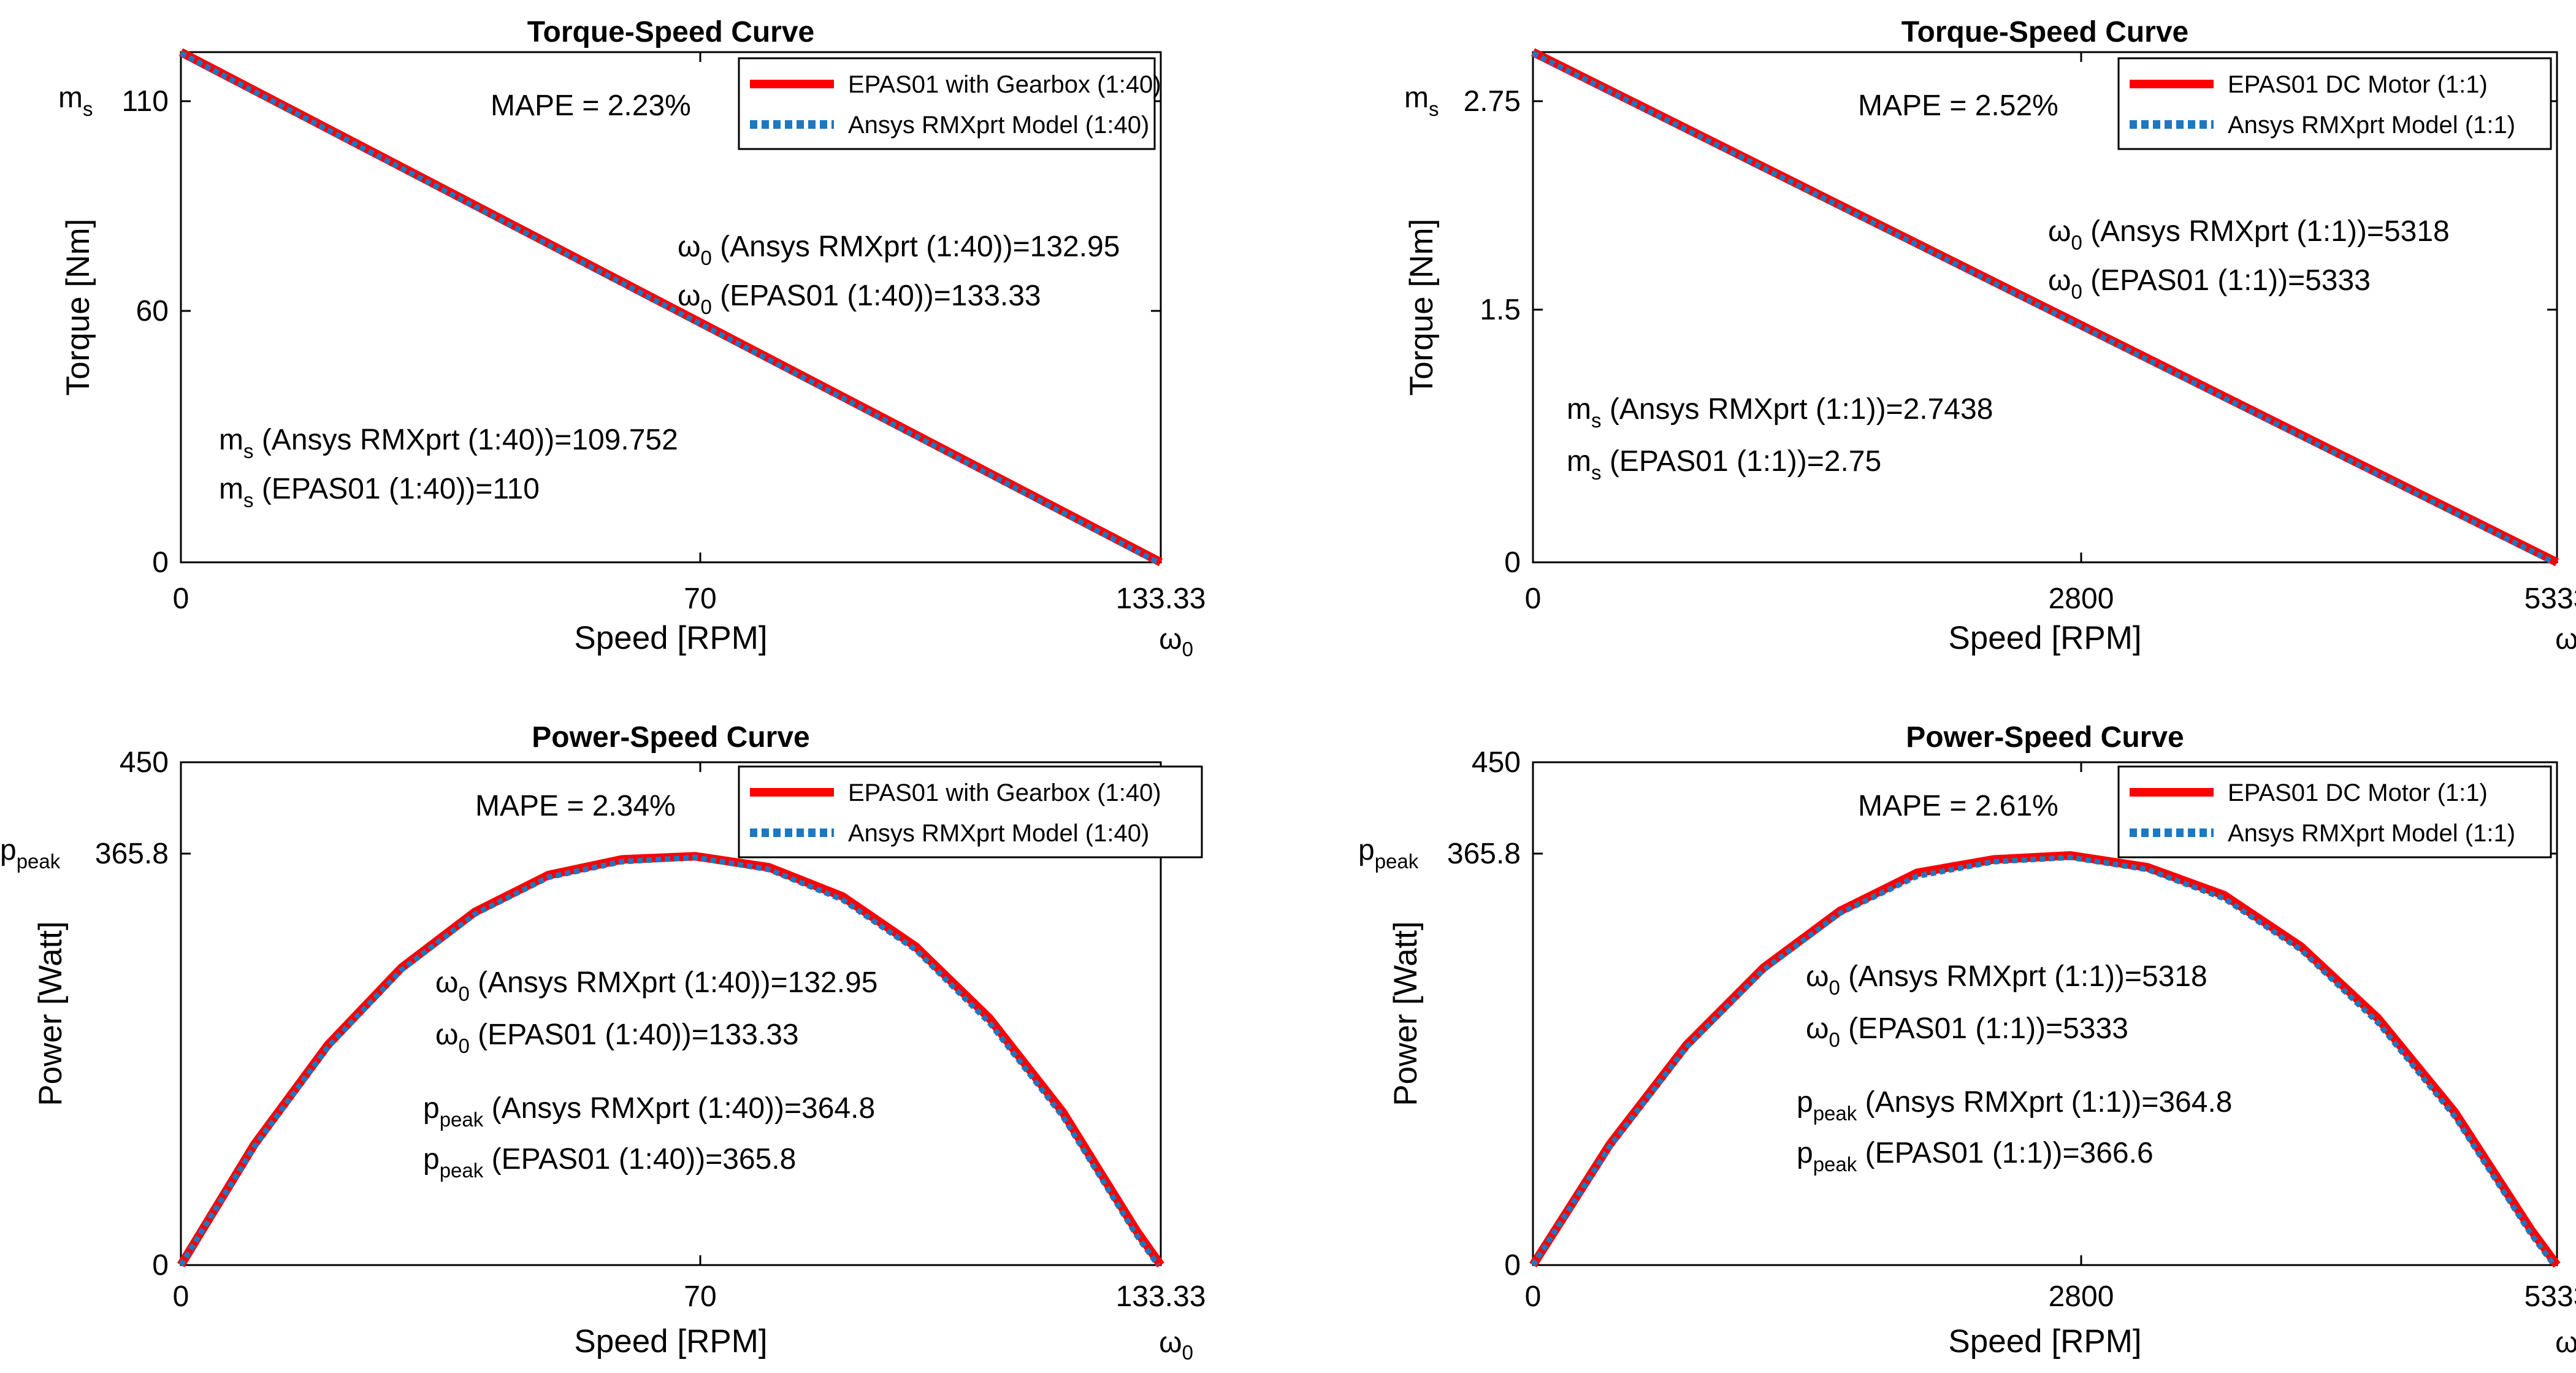 The height and width of the screenshot is (1373, 2576). Describe the element at coordinates (1975, 1156) in the screenshot. I see `value-annotation: ppeak (EPAS01 (1:1))=366.6` at that location.